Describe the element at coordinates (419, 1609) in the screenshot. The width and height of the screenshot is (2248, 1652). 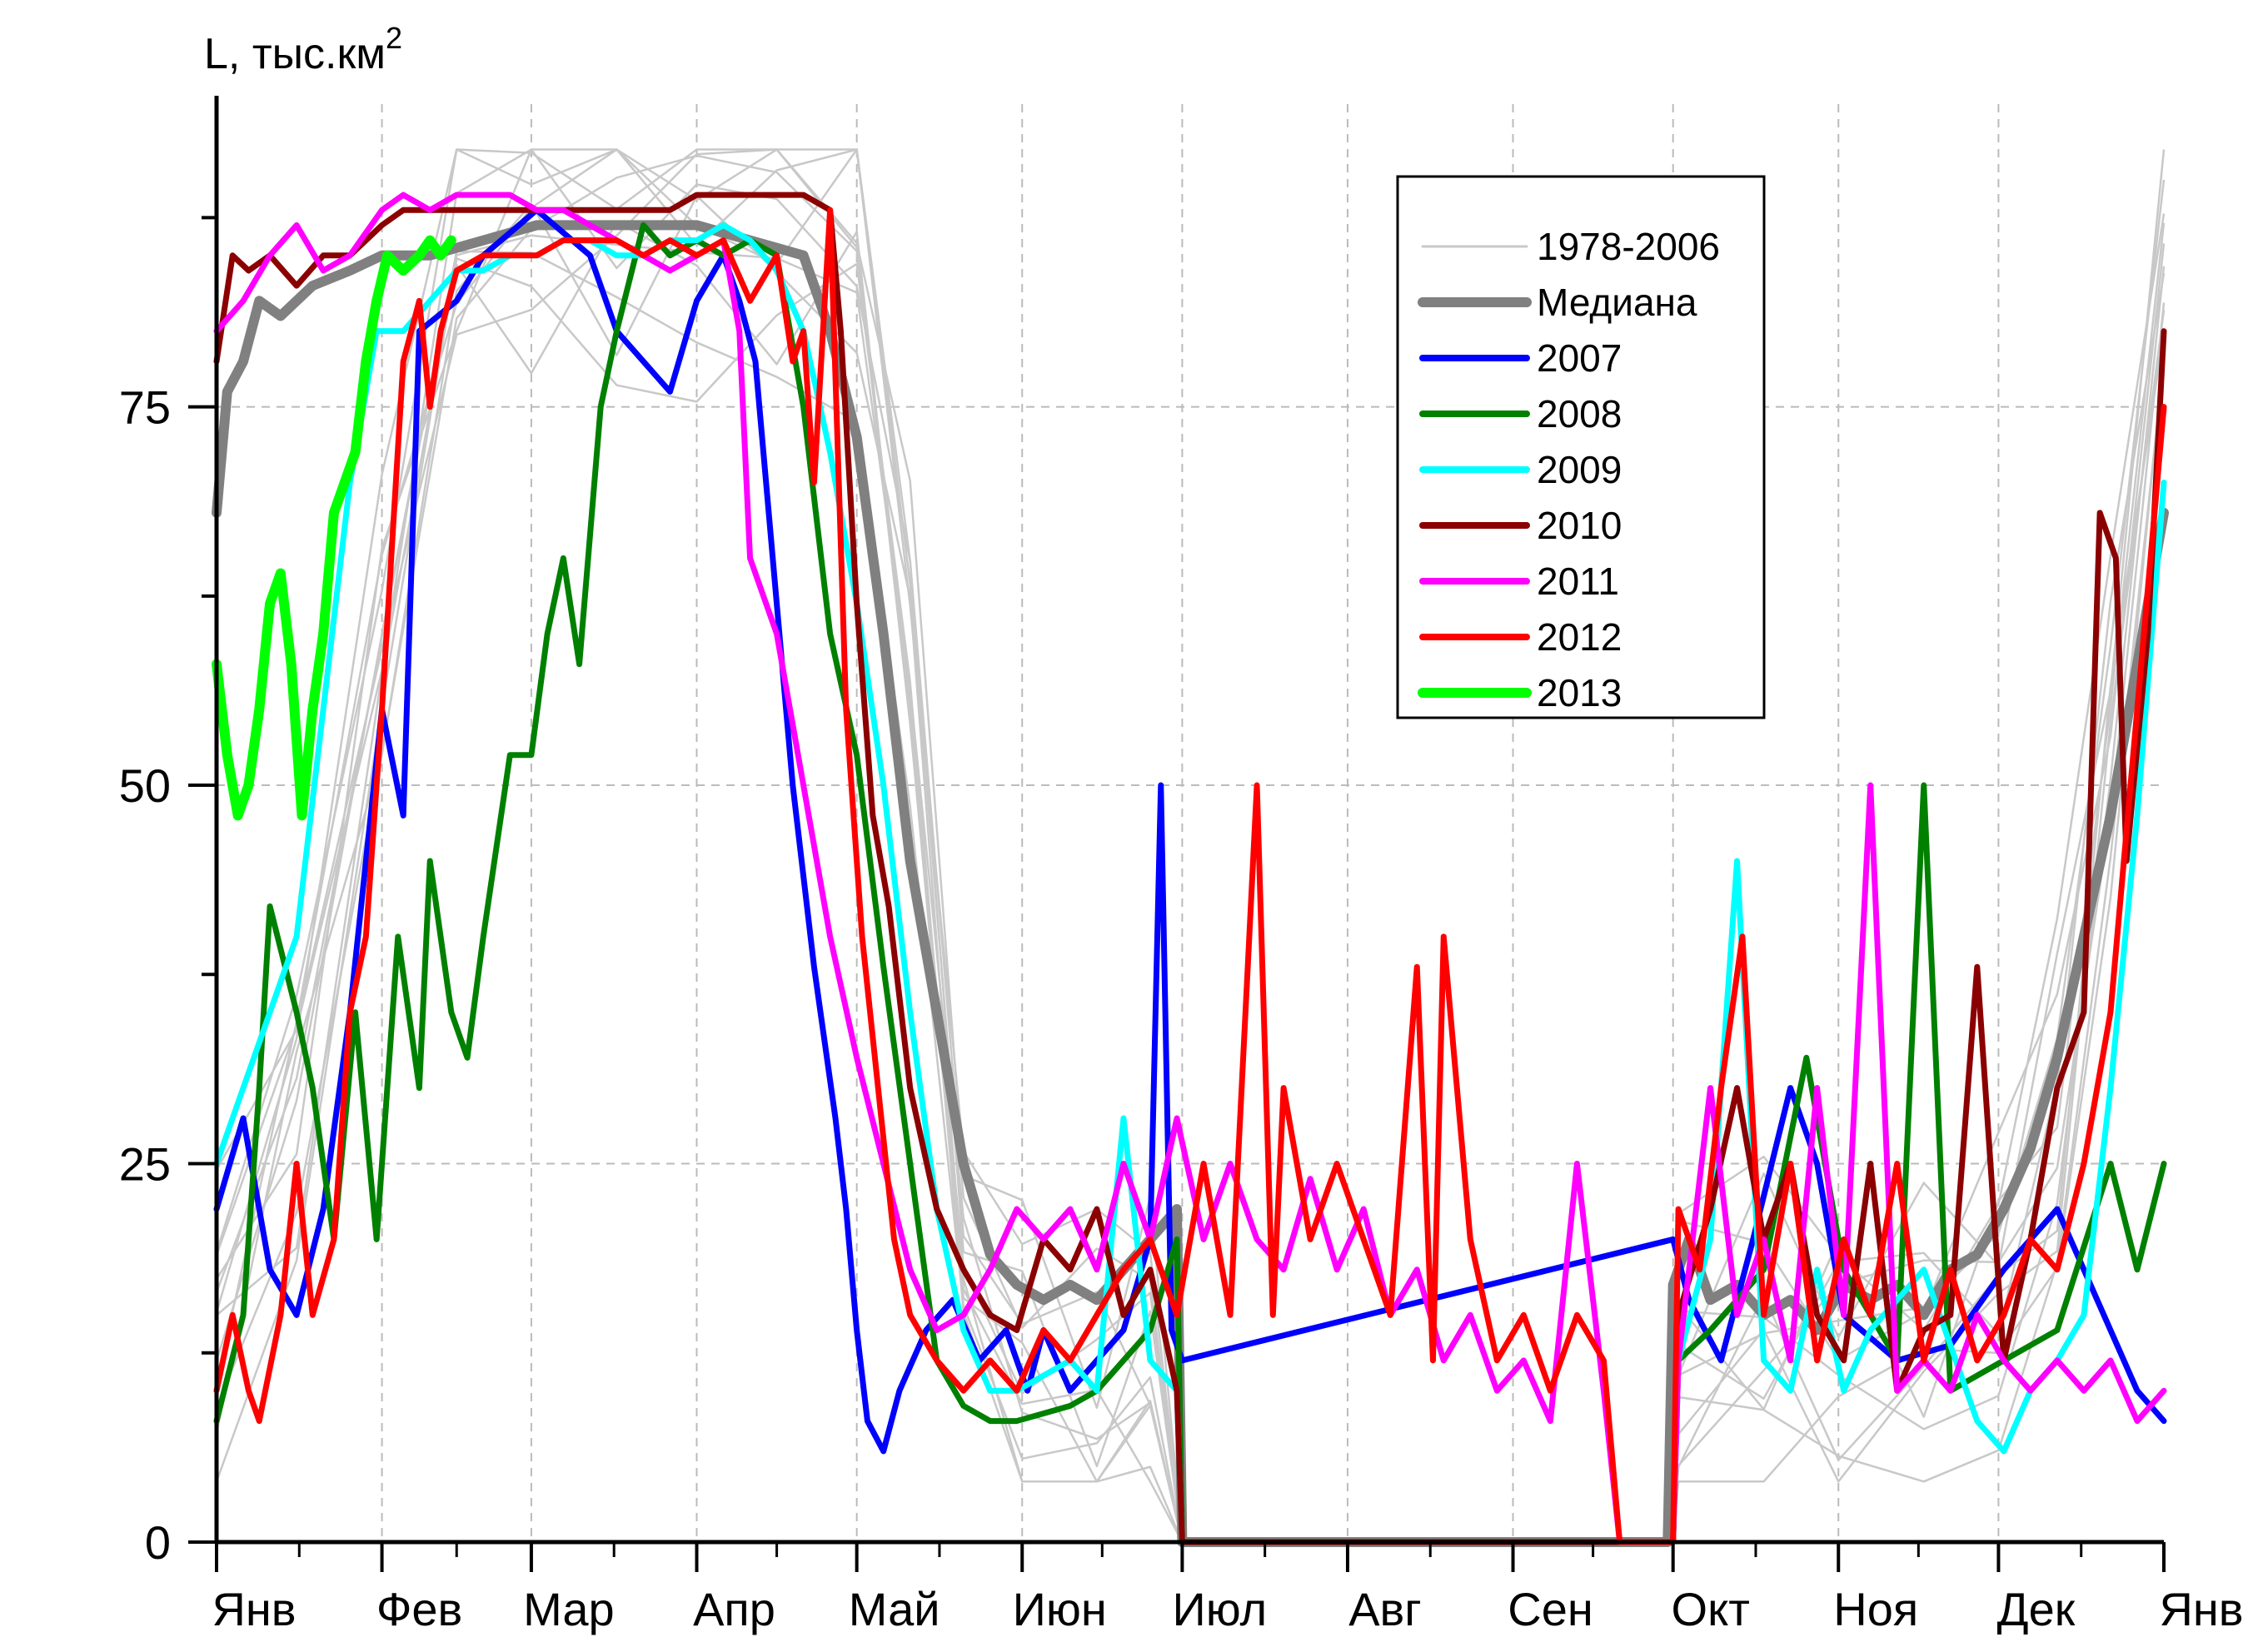
I see `x-tick-label: Фев` at that location.